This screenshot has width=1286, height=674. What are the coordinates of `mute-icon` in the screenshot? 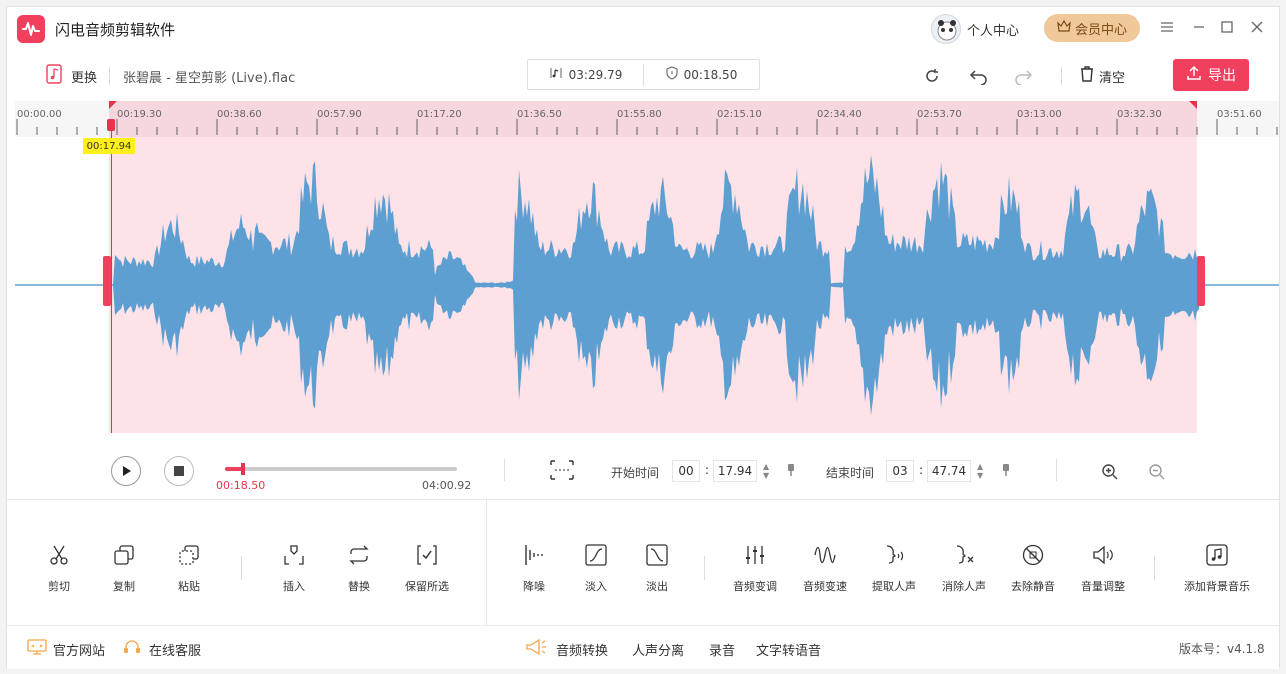 It's located at (1033, 555).